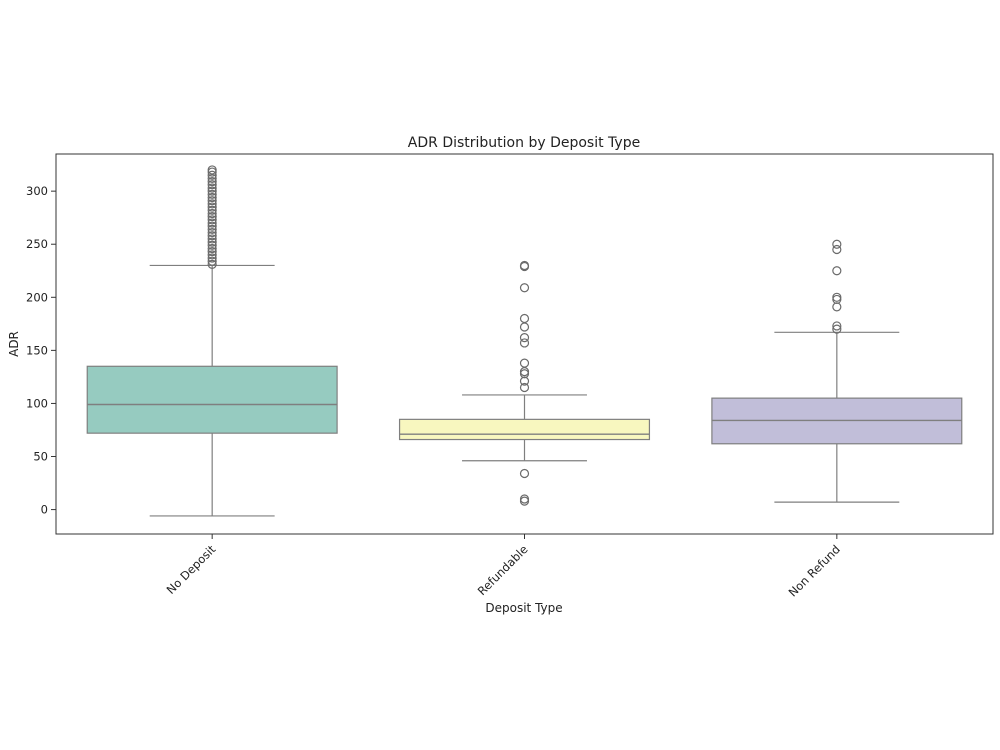  I want to click on x-tick-label-non-refund: Non Refund, so click(814, 570).